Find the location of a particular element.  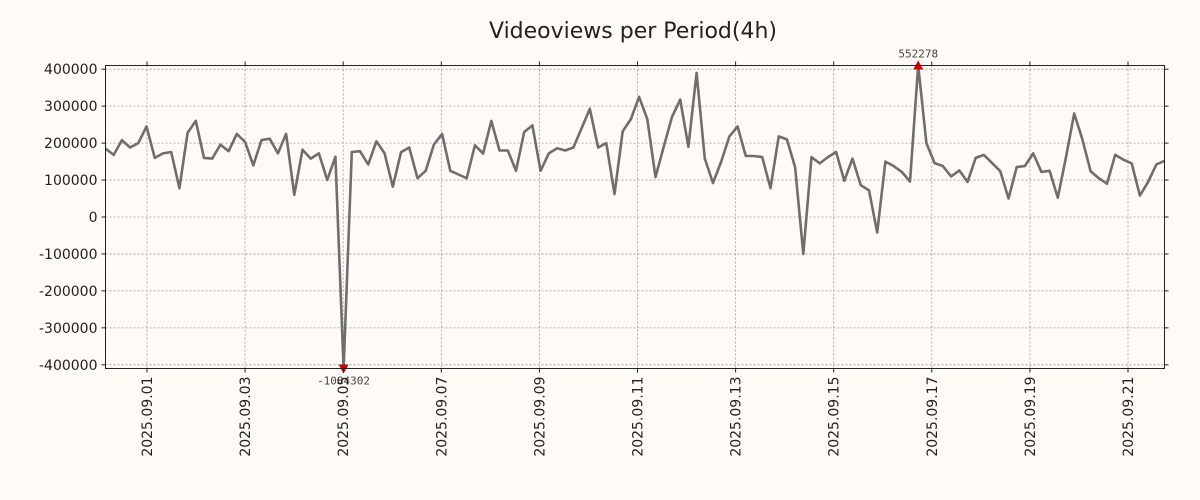

x-tick-label: 2025.09.17 is located at coordinates (933, 417).